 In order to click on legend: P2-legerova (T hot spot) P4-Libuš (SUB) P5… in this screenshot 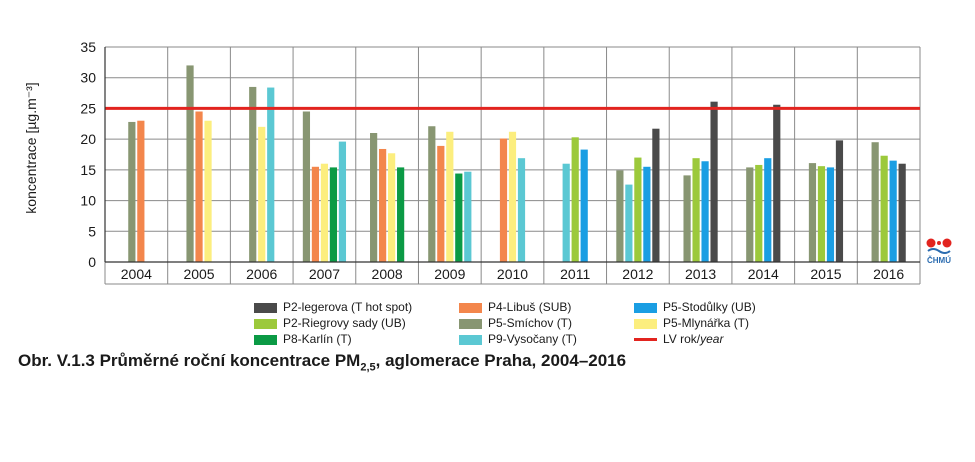, I will do `click(534, 323)`.